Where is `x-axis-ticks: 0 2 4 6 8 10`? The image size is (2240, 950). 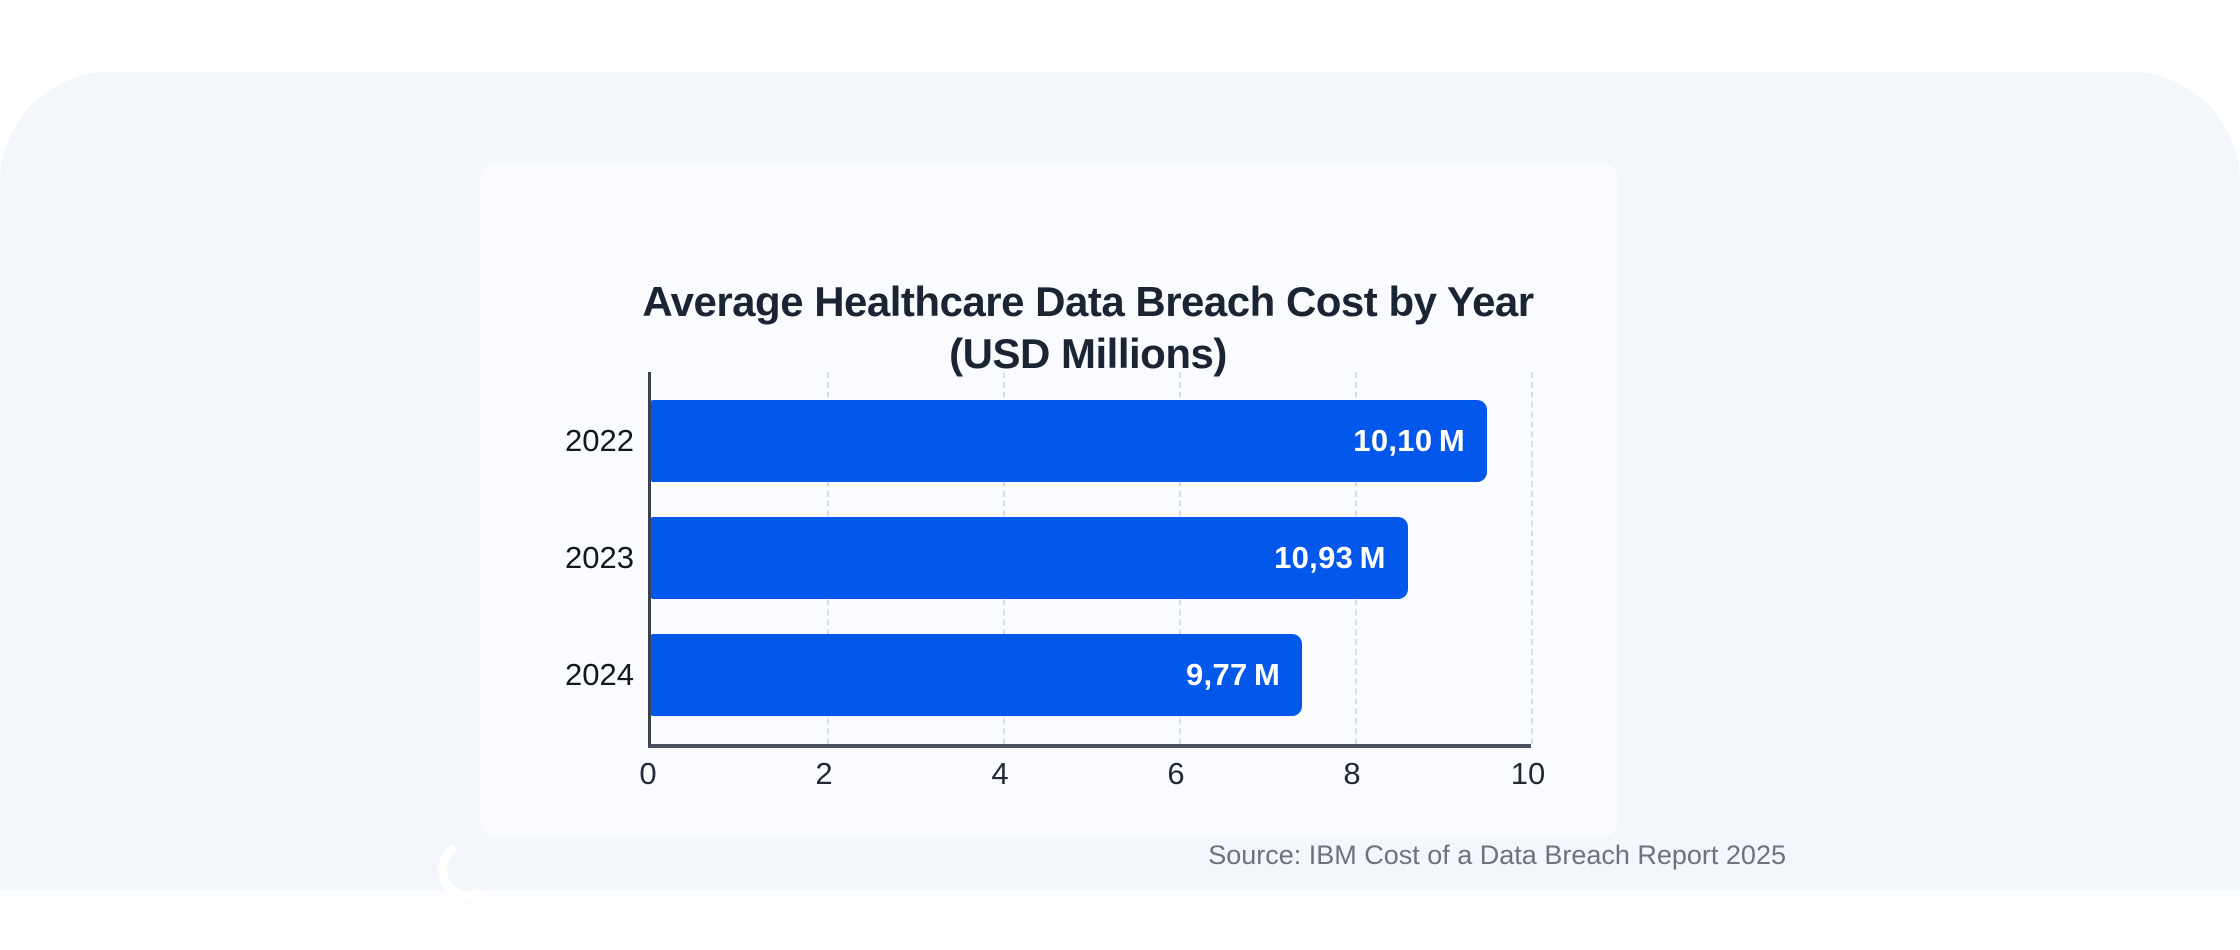 x-axis-ticks: 0 2 4 6 8 10 is located at coordinates (1092, 777).